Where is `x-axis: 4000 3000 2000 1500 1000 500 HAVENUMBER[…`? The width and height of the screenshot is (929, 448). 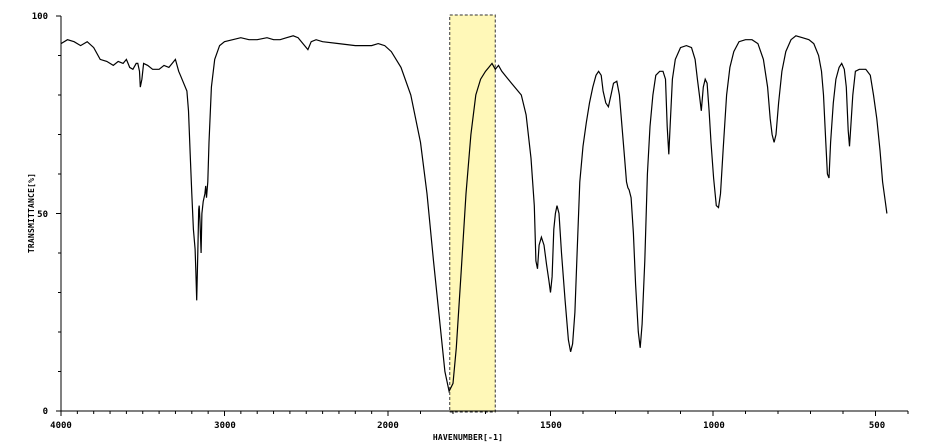
x-axis: 4000 3000 2000 1500 1000 500 HAVENUMBER[… is located at coordinates (479, 426).